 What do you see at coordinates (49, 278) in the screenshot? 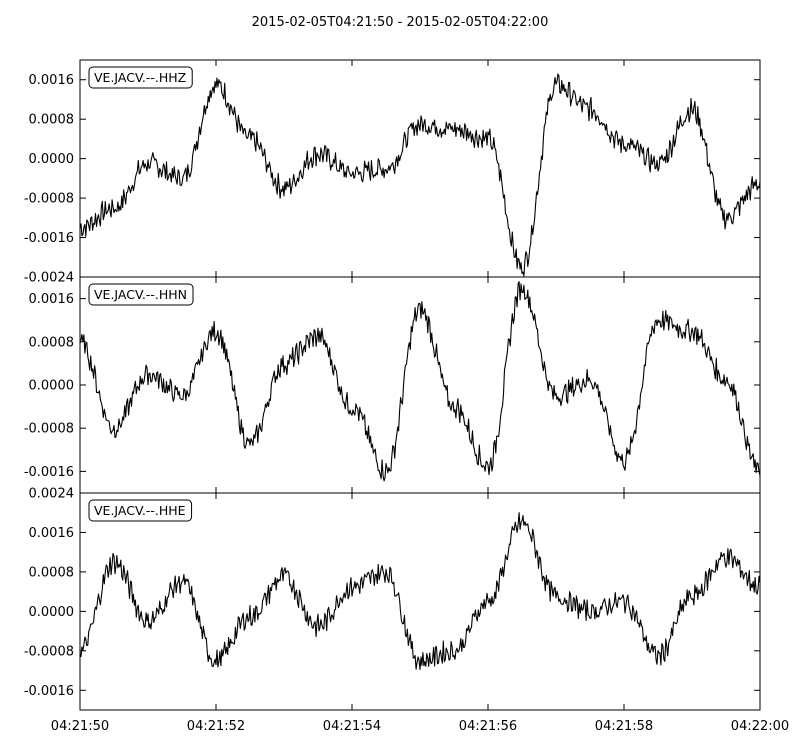
I see `y-tick-label: -0.0024` at bounding box center [49, 278].